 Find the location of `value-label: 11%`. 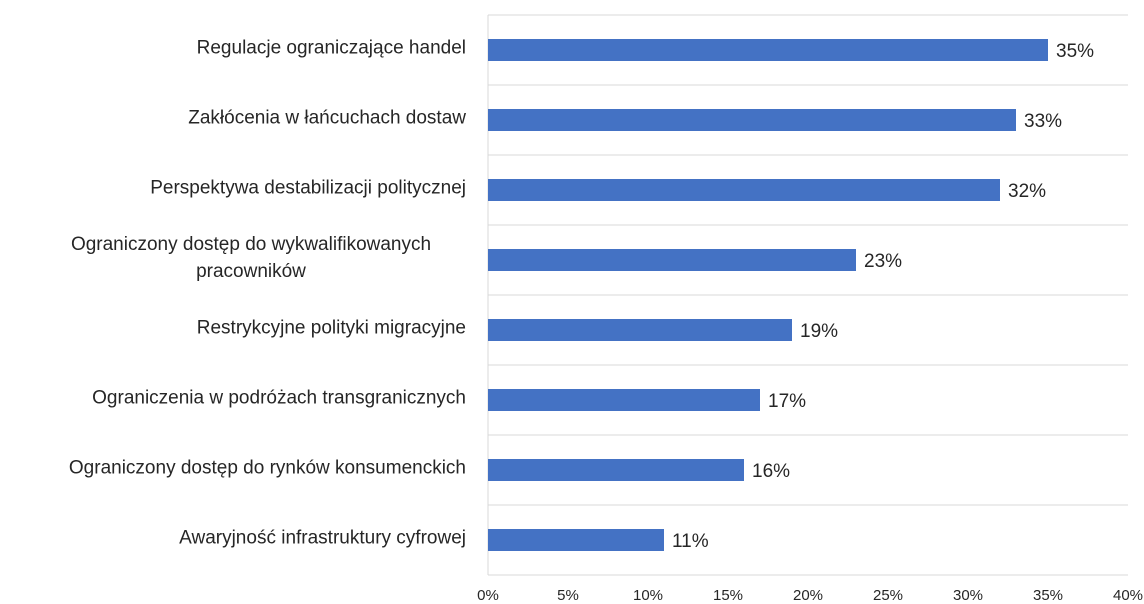

value-label: 11% is located at coordinates (690, 541).